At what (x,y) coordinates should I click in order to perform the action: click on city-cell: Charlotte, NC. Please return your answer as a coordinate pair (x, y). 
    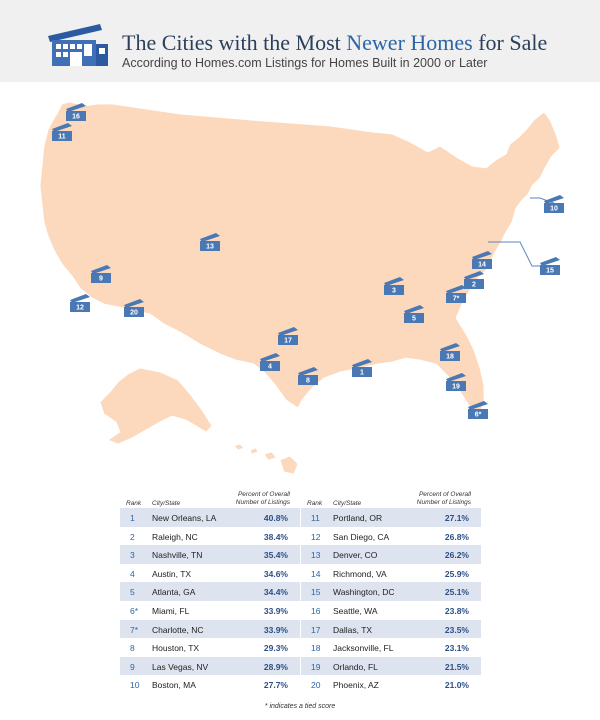
    Looking at the image, I should click on (178, 629).